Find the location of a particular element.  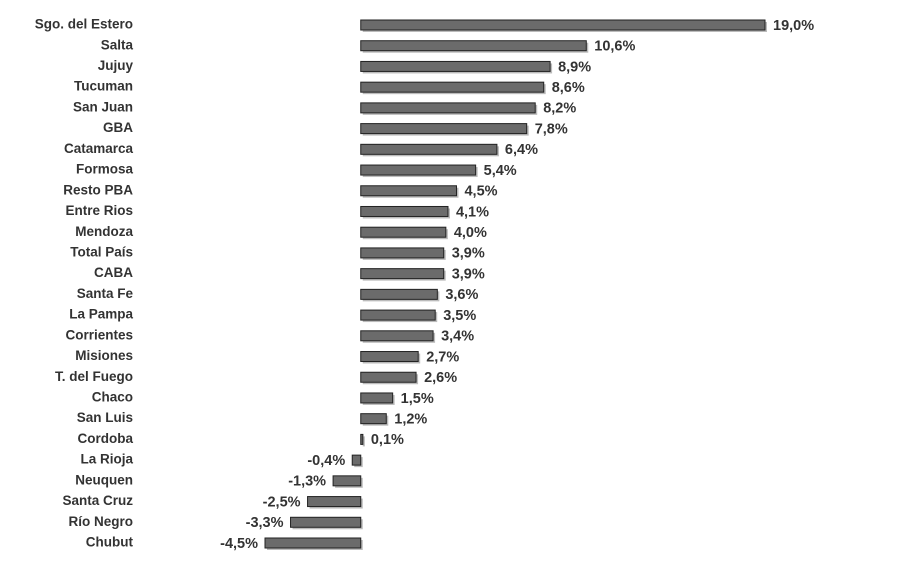

category-label: Santa Fe is located at coordinates (105, 293).